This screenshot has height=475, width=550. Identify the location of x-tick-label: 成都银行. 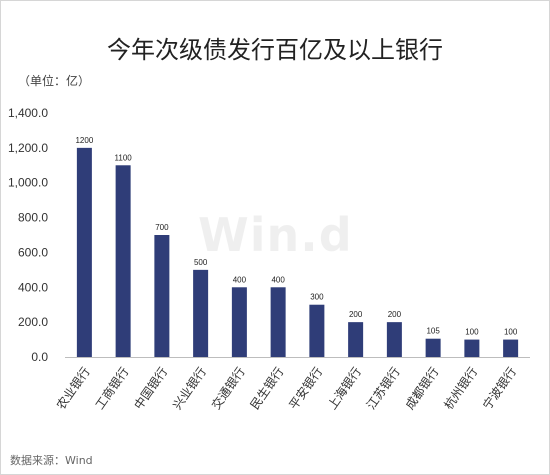
(422, 388).